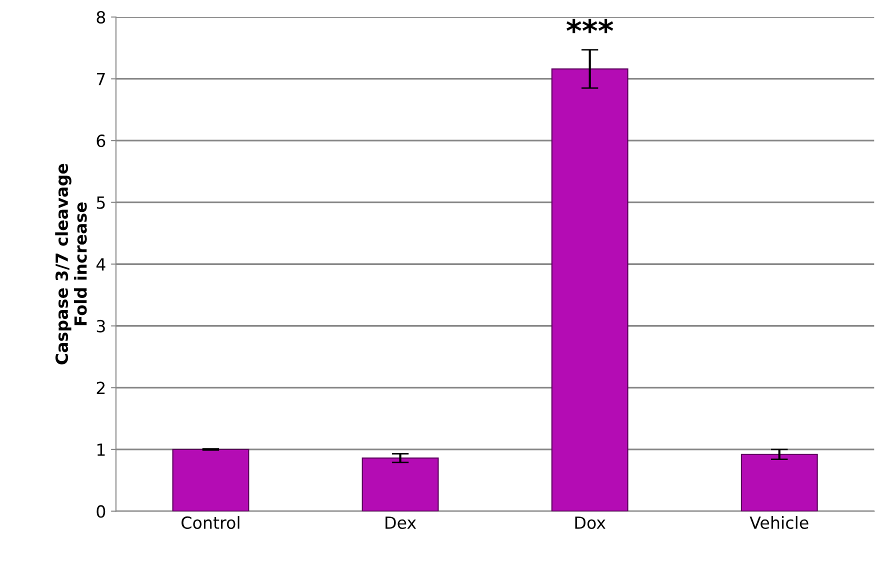 Image resolution: width=892 pixels, height=568 pixels. What do you see at coordinates (590, 522) in the screenshot?
I see `x-tick-label: Dox` at bounding box center [590, 522].